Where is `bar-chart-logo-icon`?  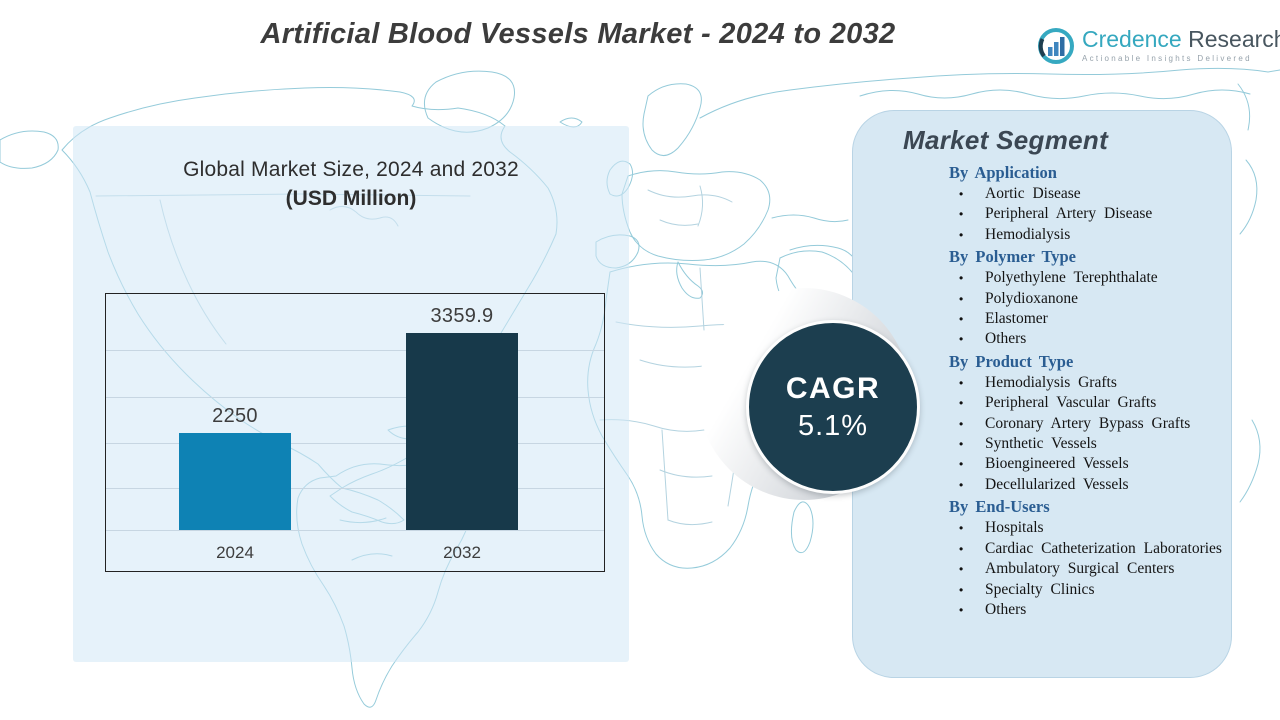 bar-chart-logo-icon is located at coordinates (1056, 46).